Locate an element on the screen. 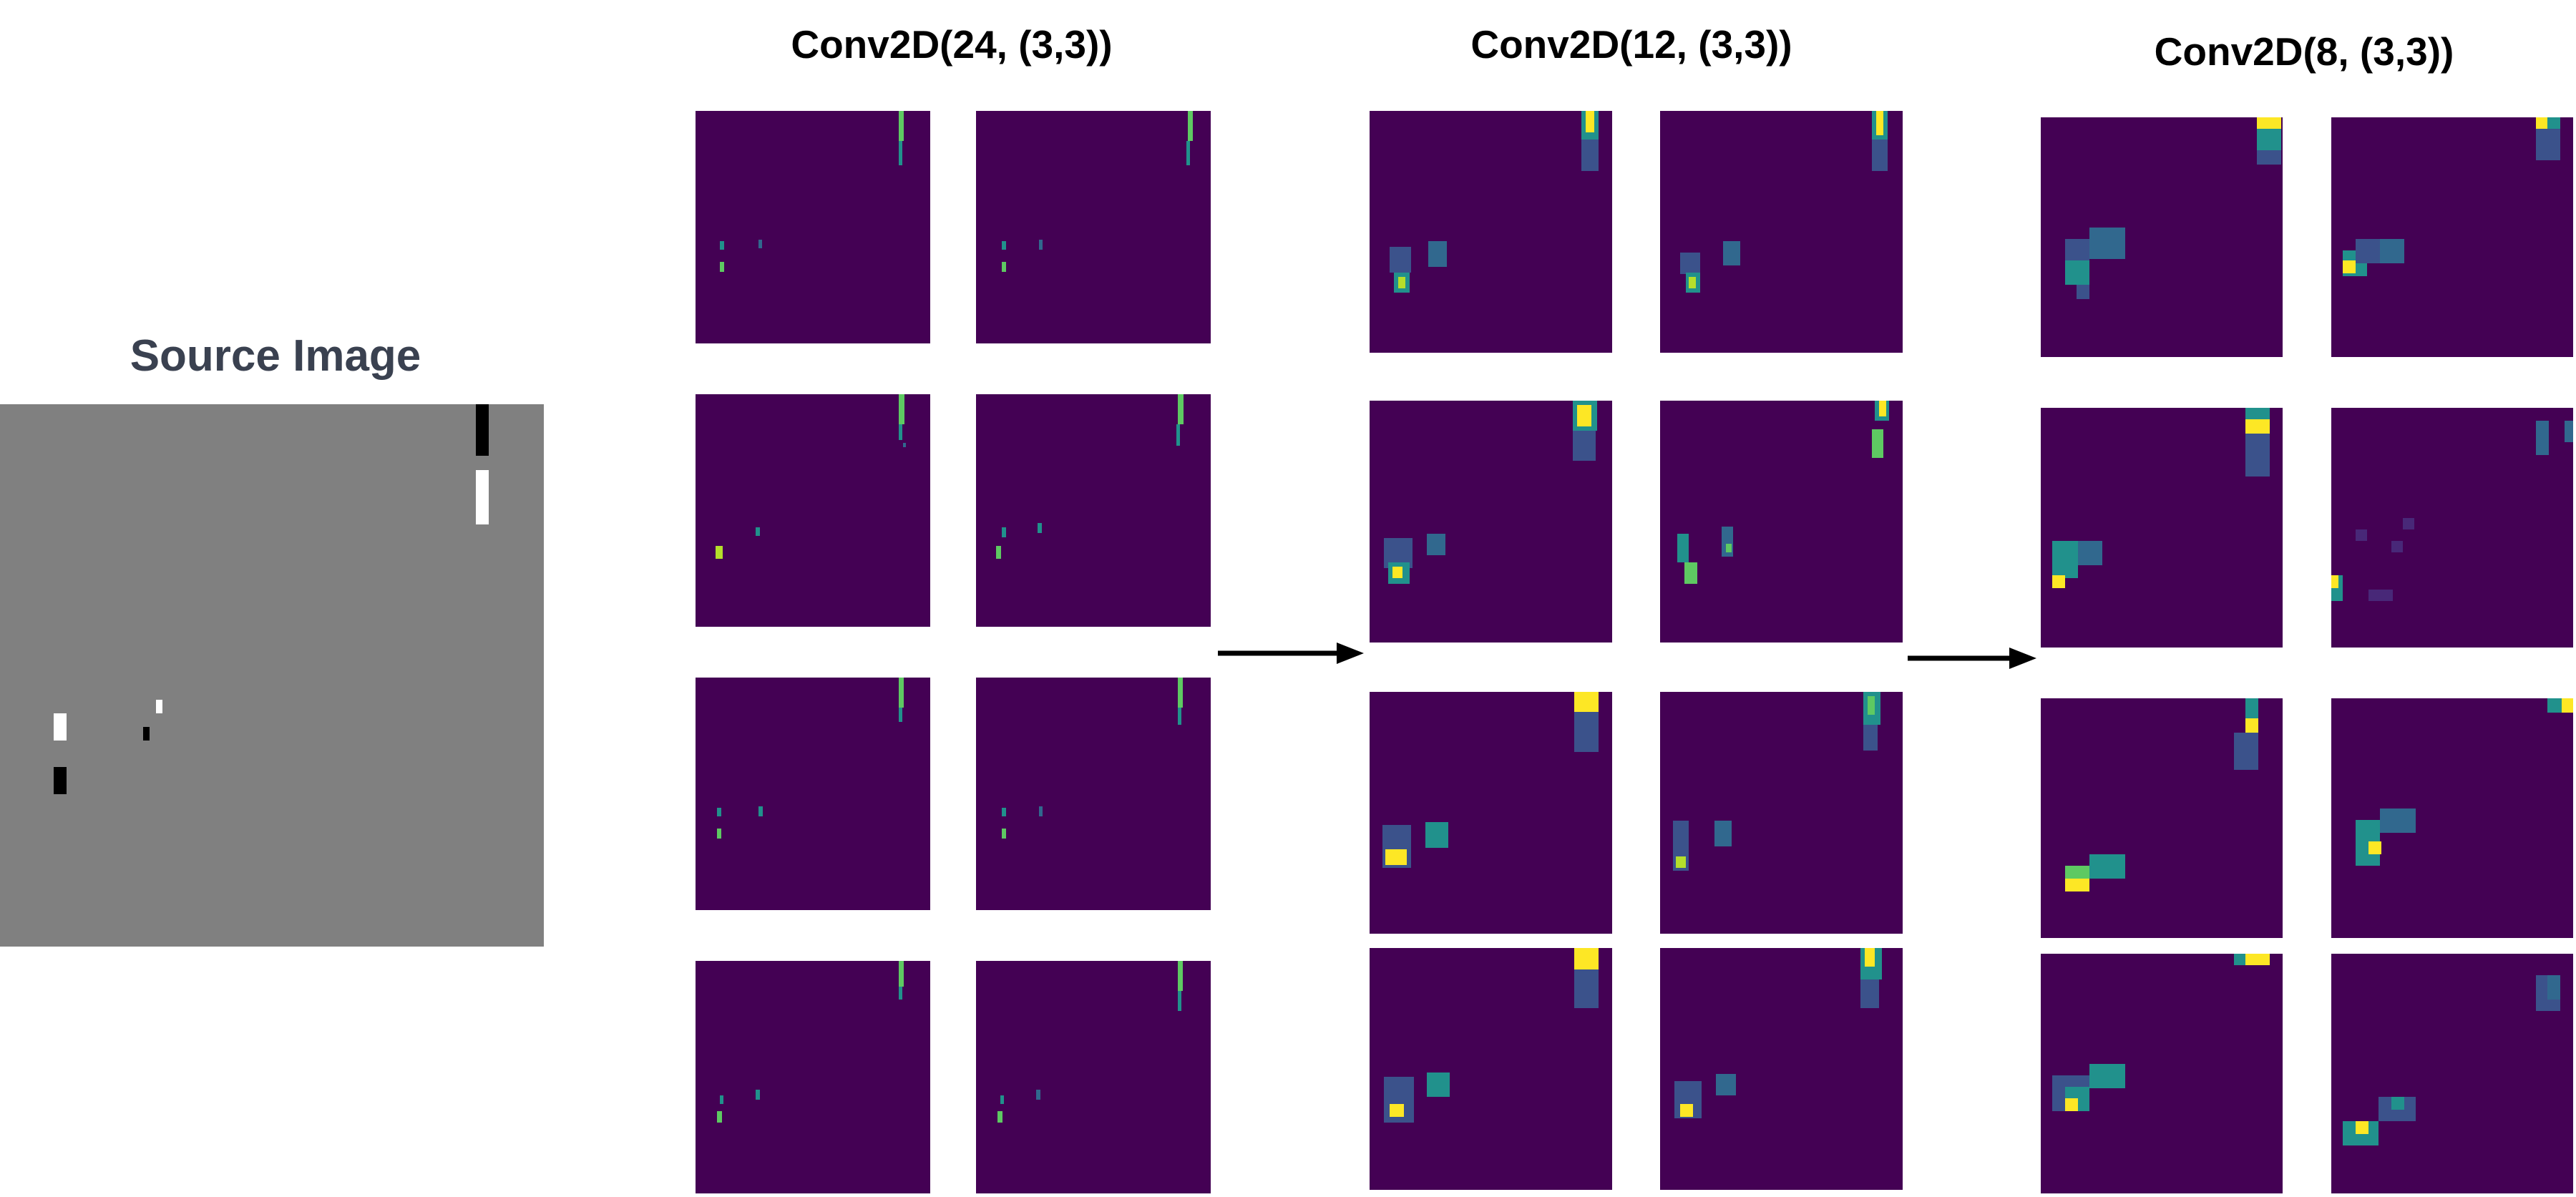 The height and width of the screenshot is (1197, 2576). layer-1-title: Conv2D(24, (3,3)) is located at coordinates (952, 44).